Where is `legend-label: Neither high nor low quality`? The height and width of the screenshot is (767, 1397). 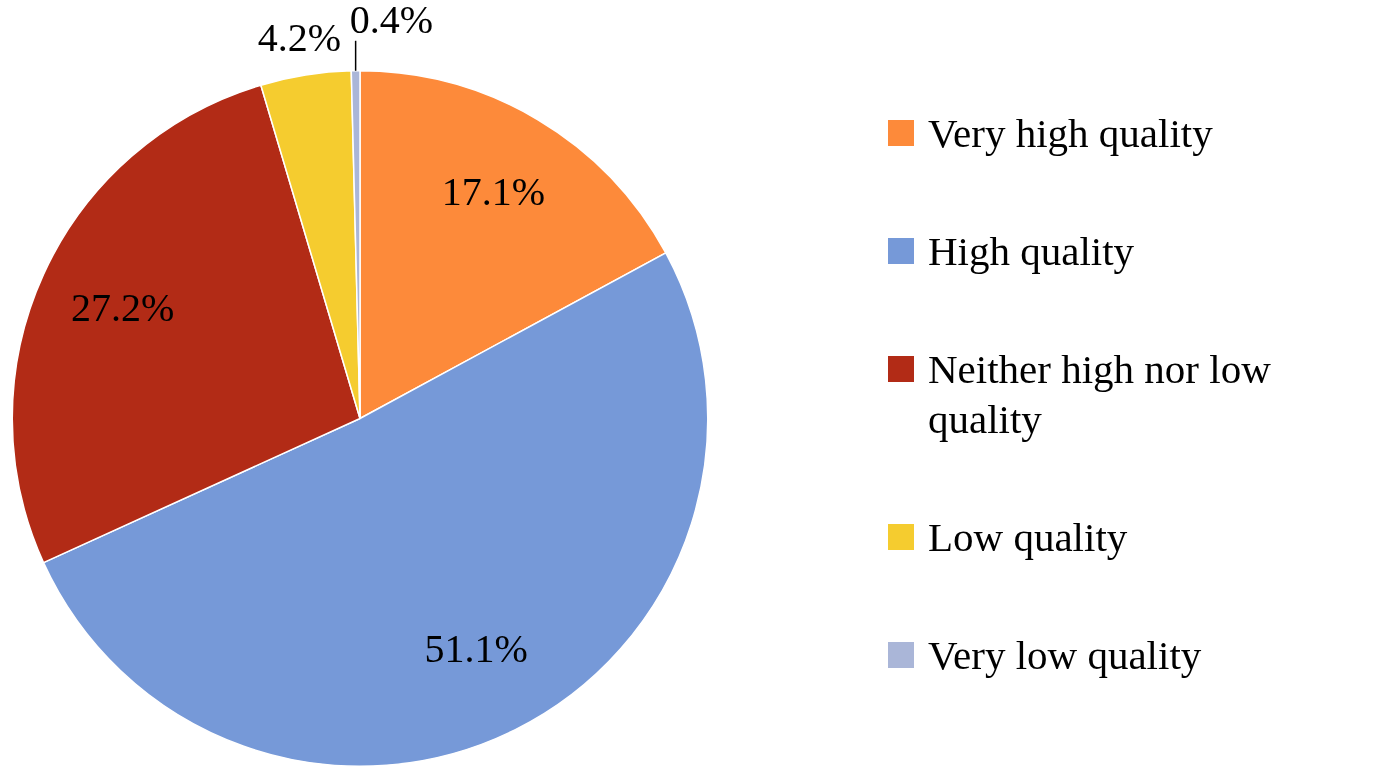
legend-label: Neither high nor low quality is located at coordinates (1100, 394).